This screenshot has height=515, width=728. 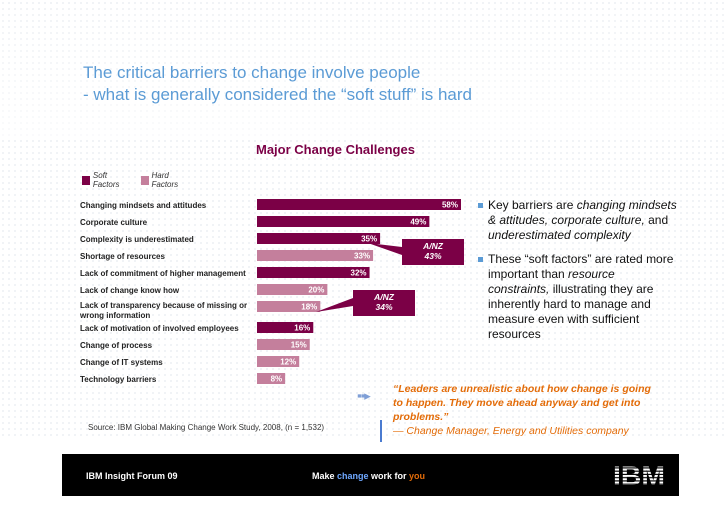 I want to click on bullet-1-text-a: Key barriers are, so click(x=532, y=205).